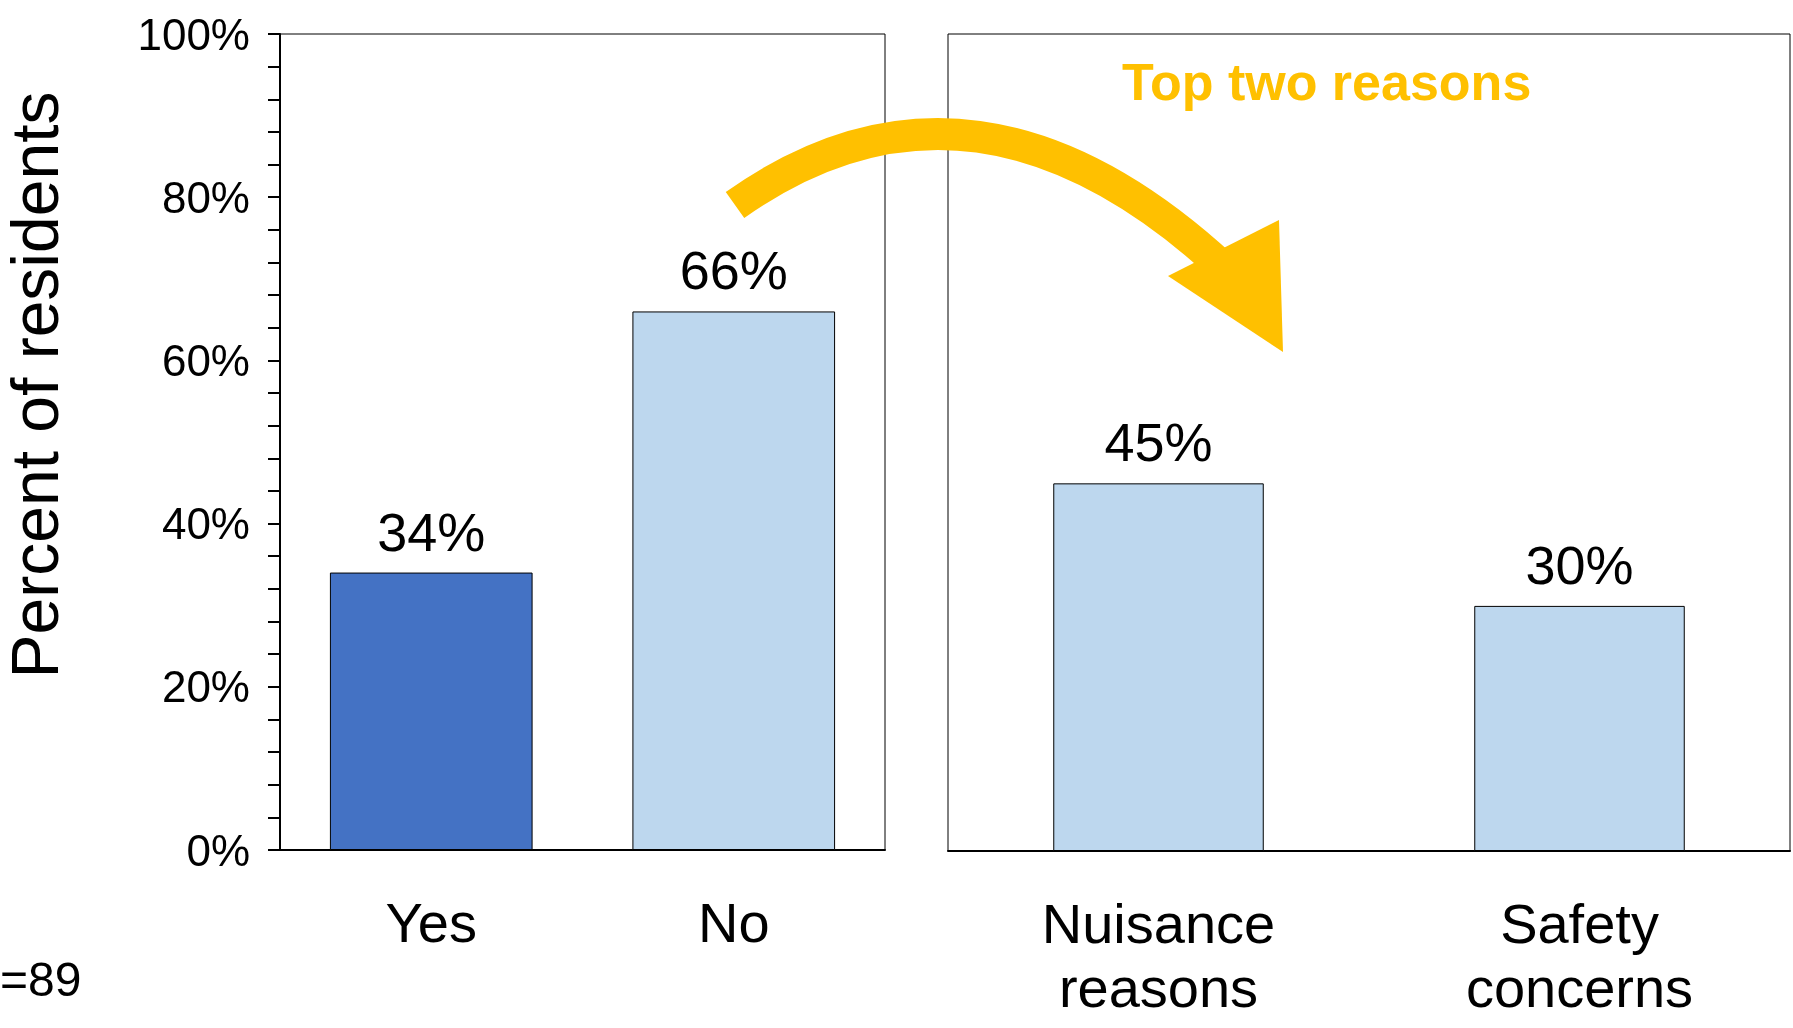  What do you see at coordinates (205, 197) in the screenshot?
I see `y-tick-label: 80%` at bounding box center [205, 197].